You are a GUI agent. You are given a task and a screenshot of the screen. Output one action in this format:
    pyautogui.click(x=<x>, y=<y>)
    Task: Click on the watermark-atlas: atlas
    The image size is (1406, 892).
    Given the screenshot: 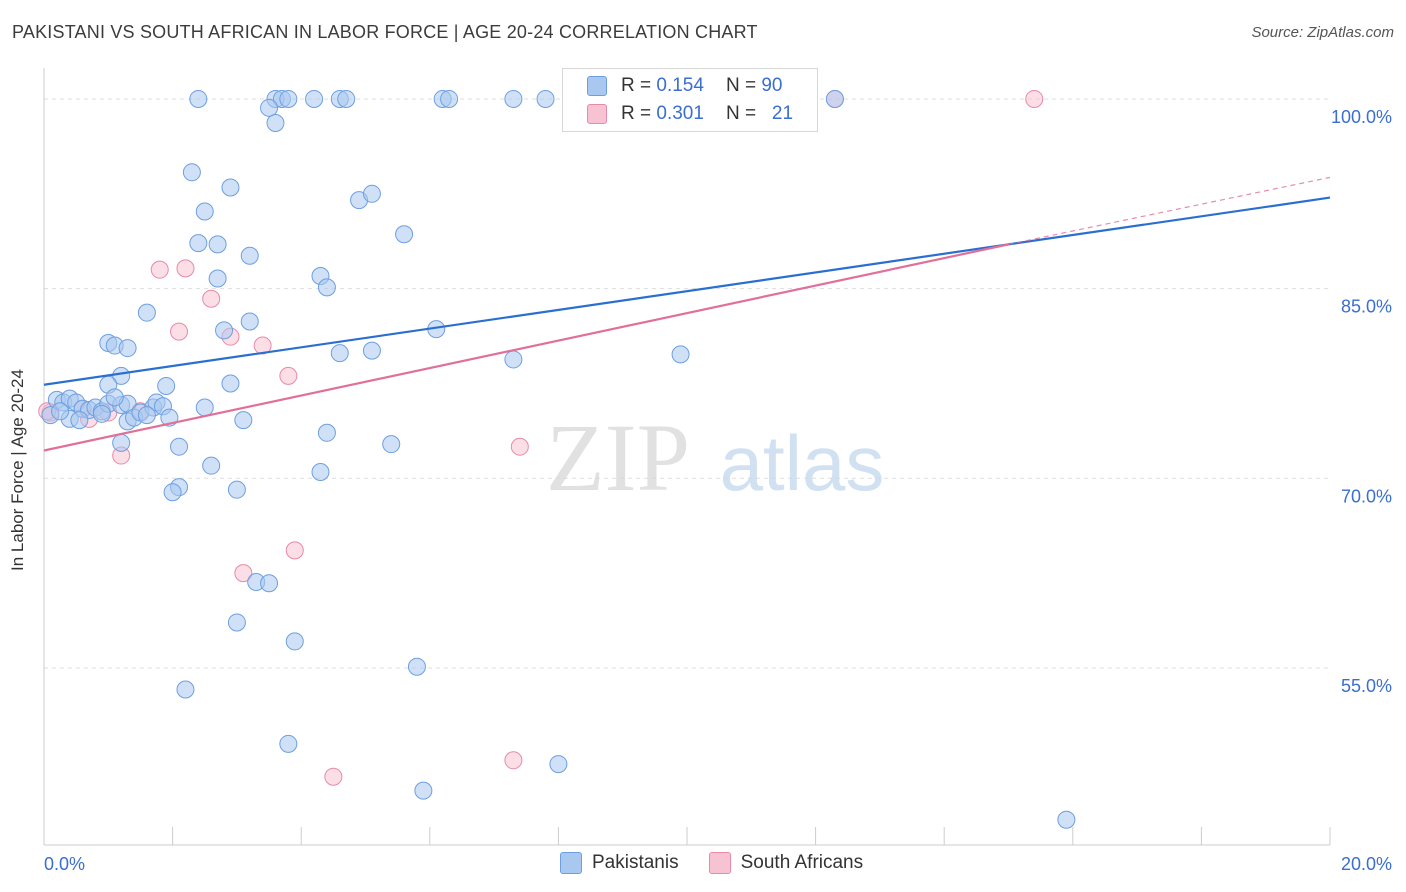 What is the action you would take?
    pyautogui.click(x=802, y=463)
    